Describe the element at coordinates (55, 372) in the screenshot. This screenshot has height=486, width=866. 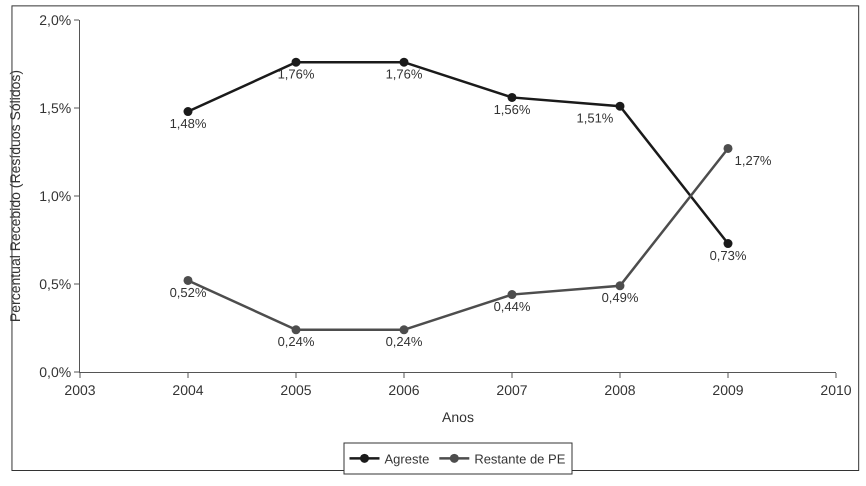
I see `y-tick-label: 0,0%` at that location.